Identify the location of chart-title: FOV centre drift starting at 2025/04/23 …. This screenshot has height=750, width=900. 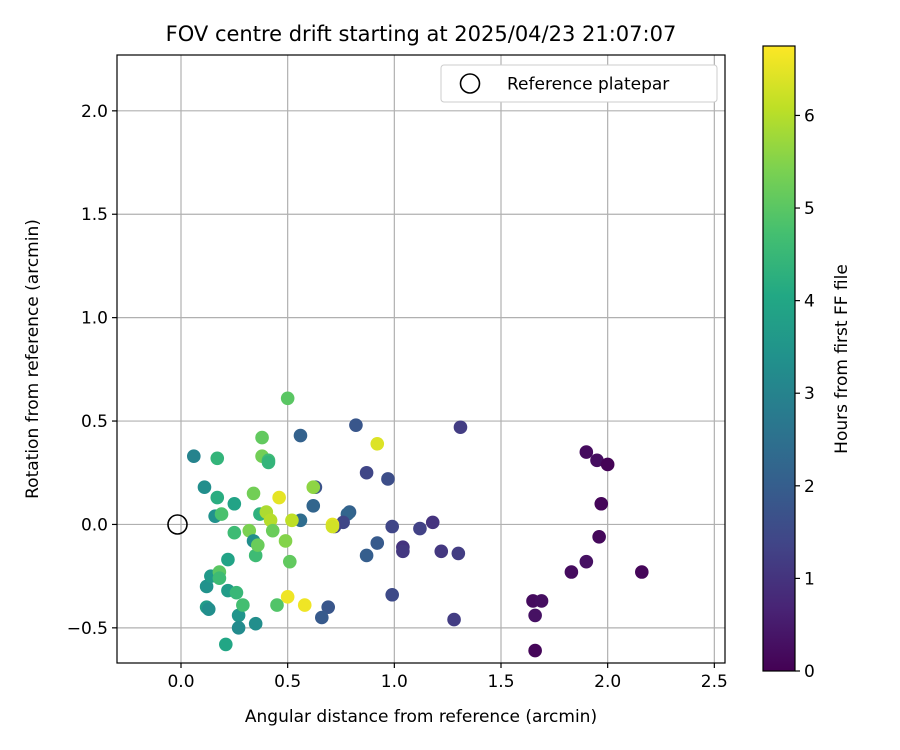
(421, 34).